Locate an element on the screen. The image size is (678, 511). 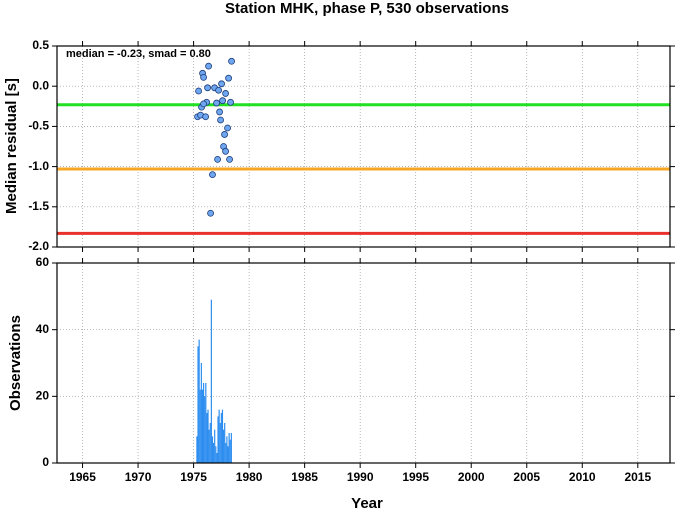
x-tick-label: 1985 is located at coordinates (304, 477).